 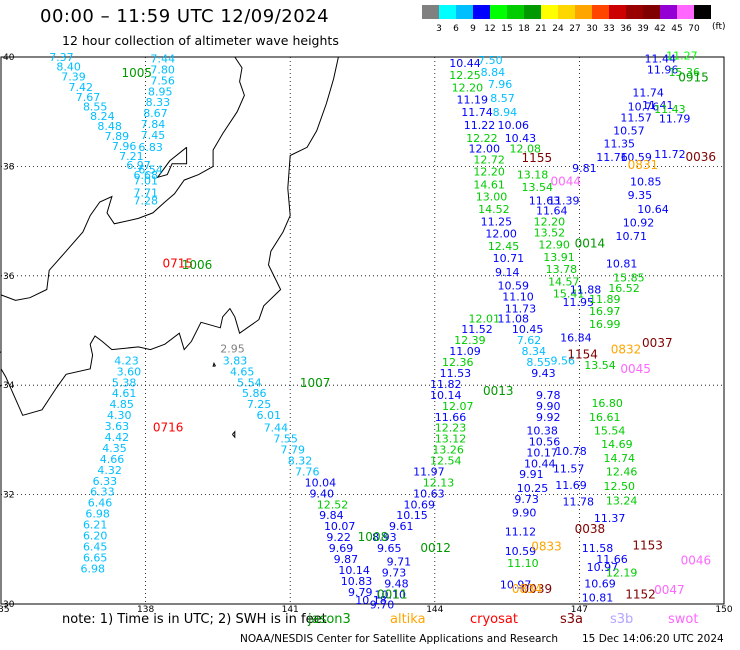 What do you see at coordinates (622, 500) in the screenshot?
I see `wave-height-value: 13.24` at bounding box center [622, 500].